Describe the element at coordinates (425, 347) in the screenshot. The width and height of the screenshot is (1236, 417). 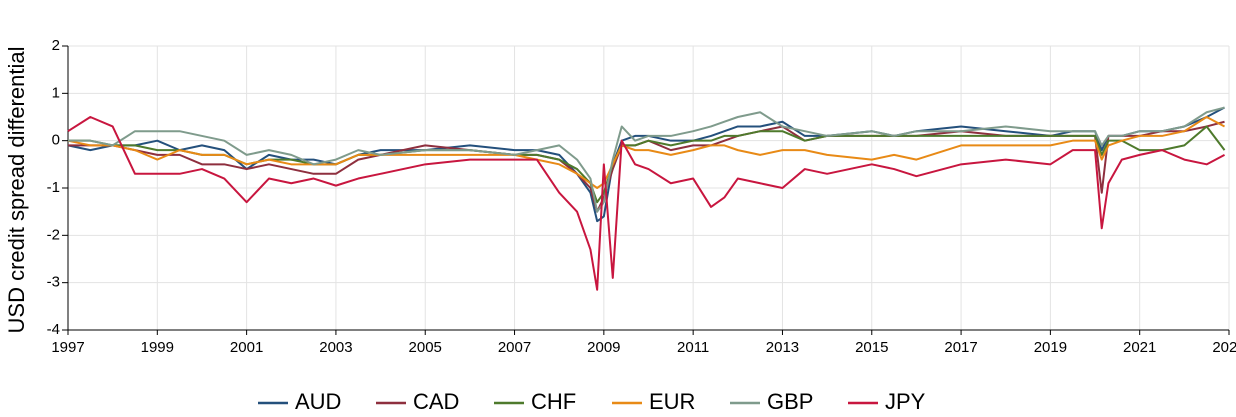
I see `x-tick-label: 2005` at that location.